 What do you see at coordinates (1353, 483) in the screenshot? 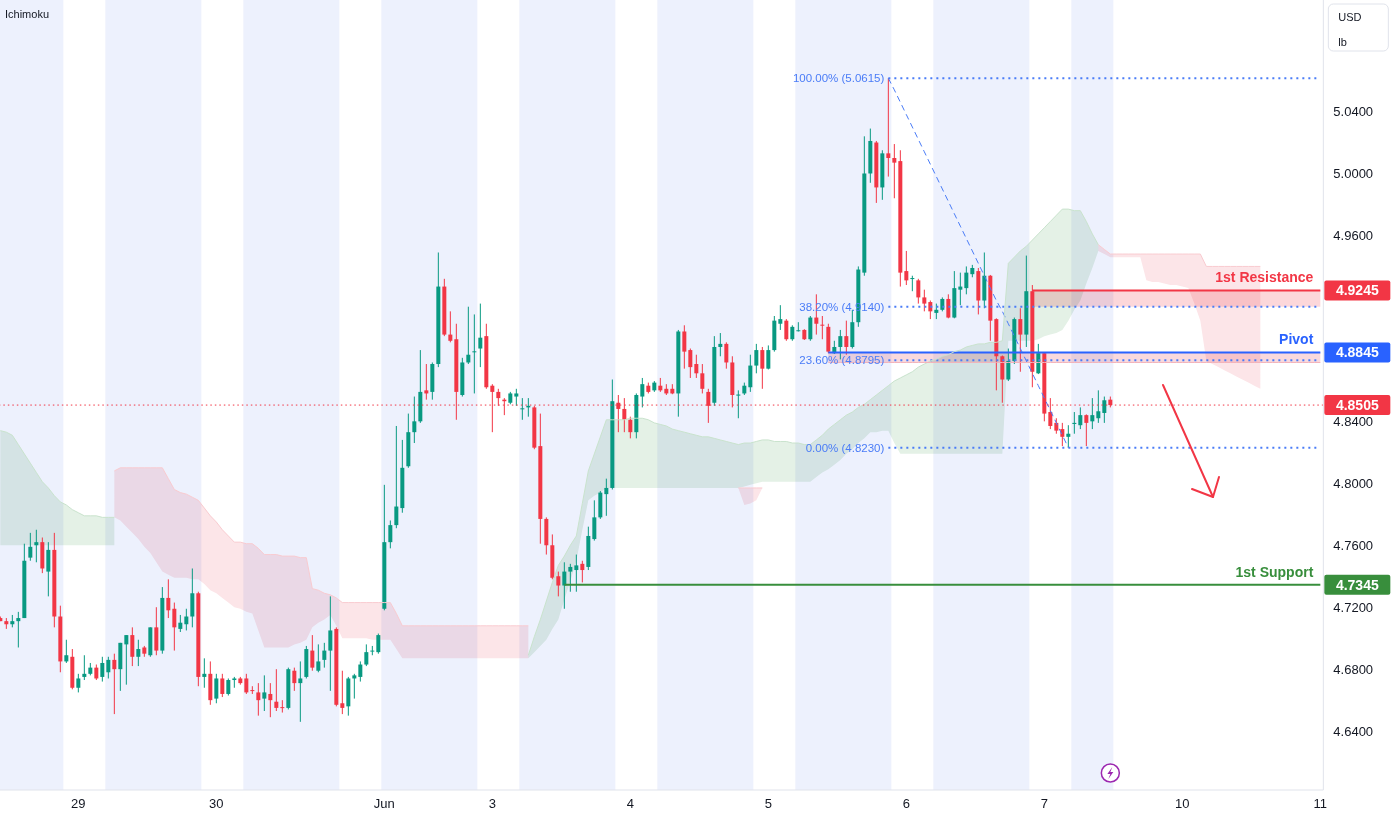
I see `y-tick-label: 4.8000` at bounding box center [1353, 483].